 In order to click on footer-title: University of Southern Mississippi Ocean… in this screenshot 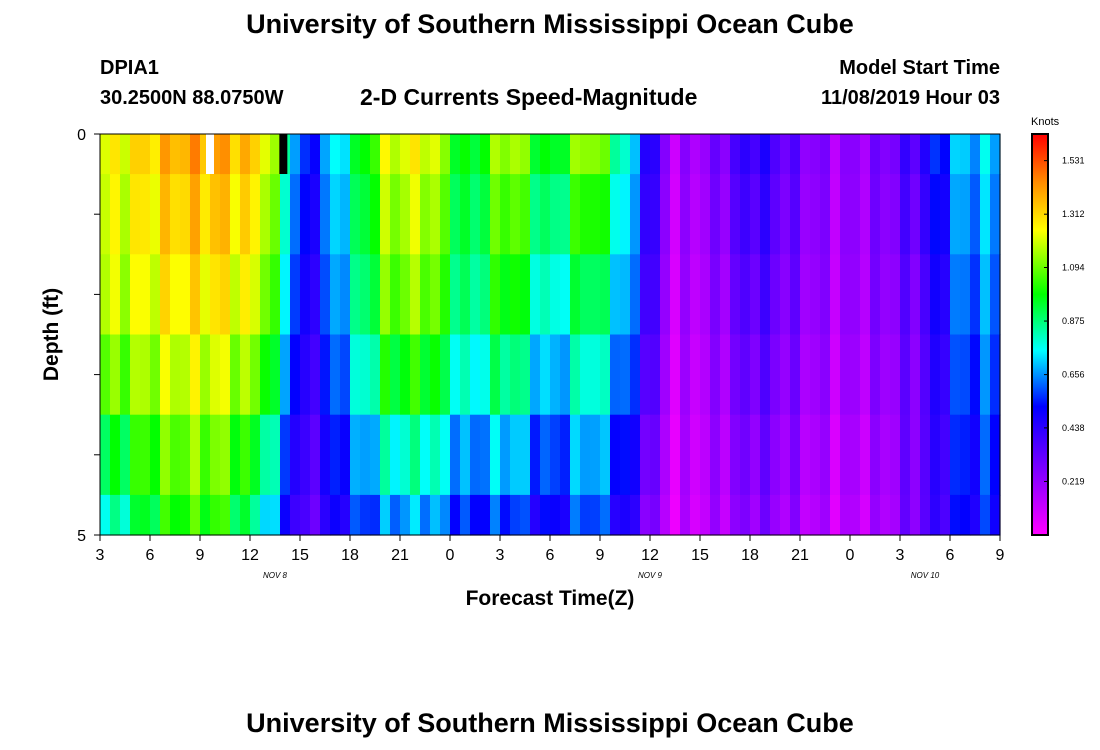, I will do `click(550, 723)`.